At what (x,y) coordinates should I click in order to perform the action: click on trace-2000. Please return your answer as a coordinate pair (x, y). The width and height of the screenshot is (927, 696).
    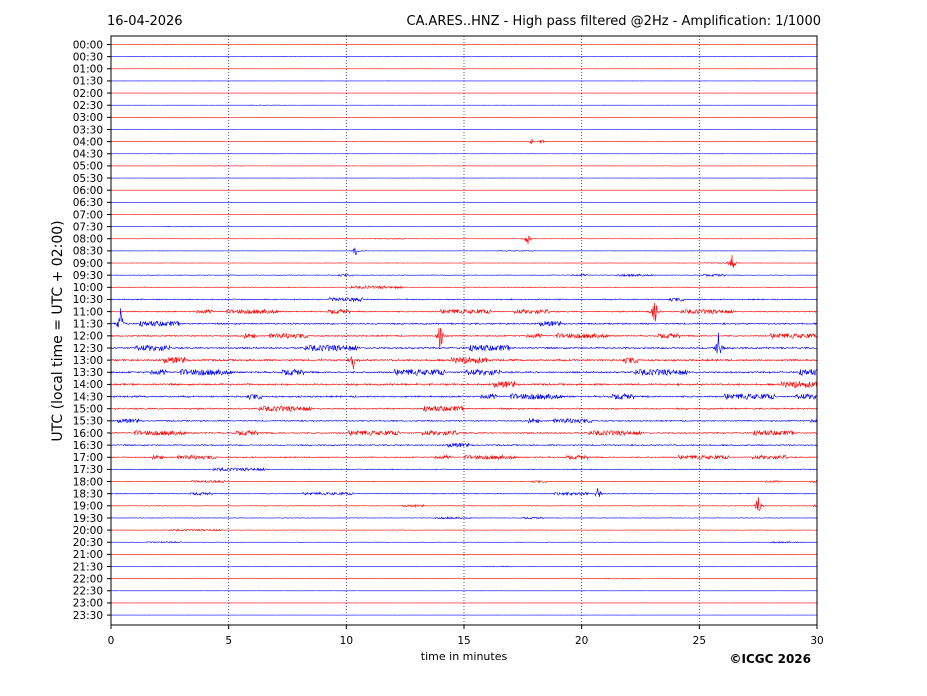
    Looking at the image, I should click on (464, 530).